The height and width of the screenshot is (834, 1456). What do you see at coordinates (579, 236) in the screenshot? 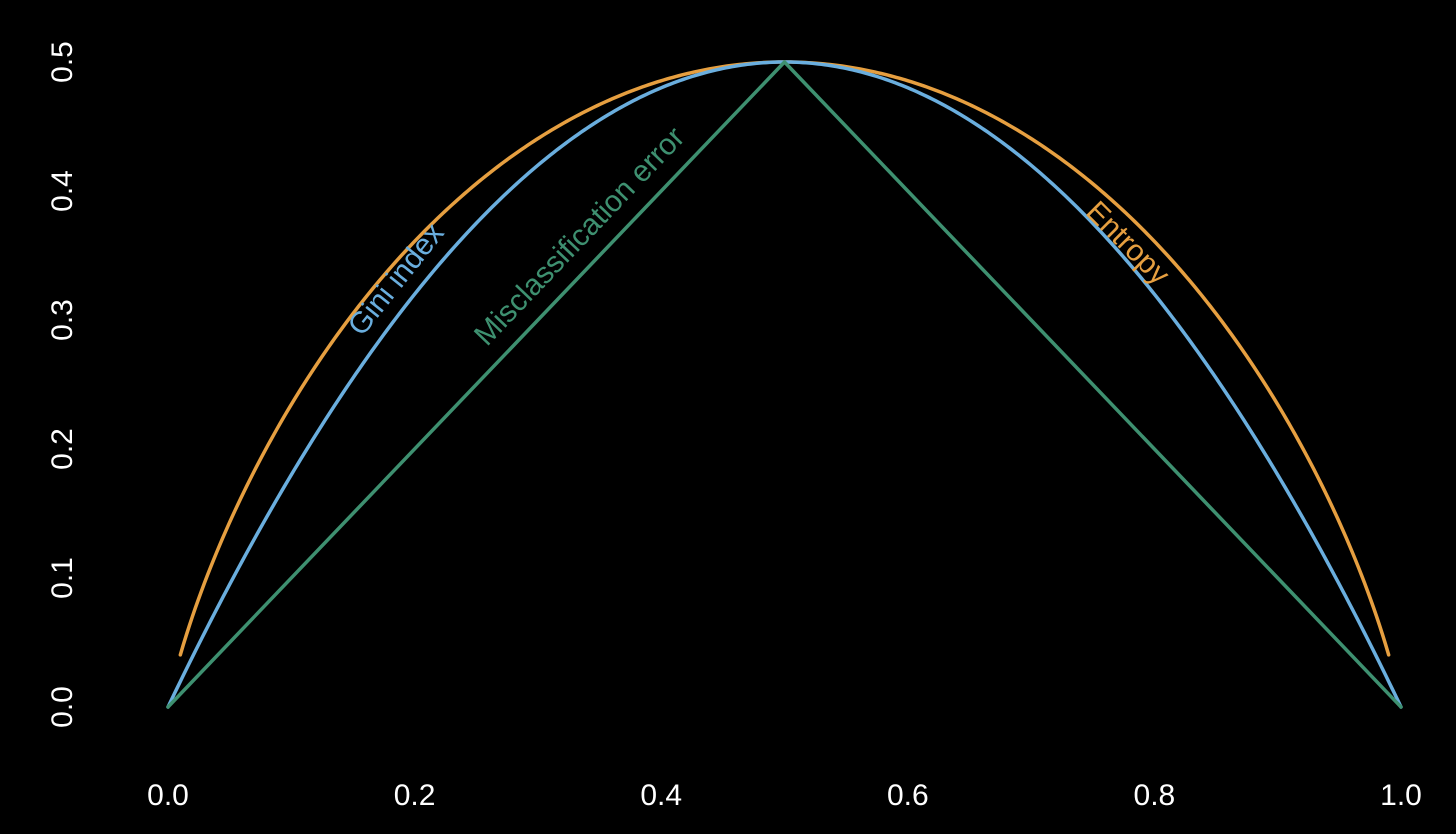
I see `series-label-misclassification: Misclassification error` at bounding box center [579, 236].